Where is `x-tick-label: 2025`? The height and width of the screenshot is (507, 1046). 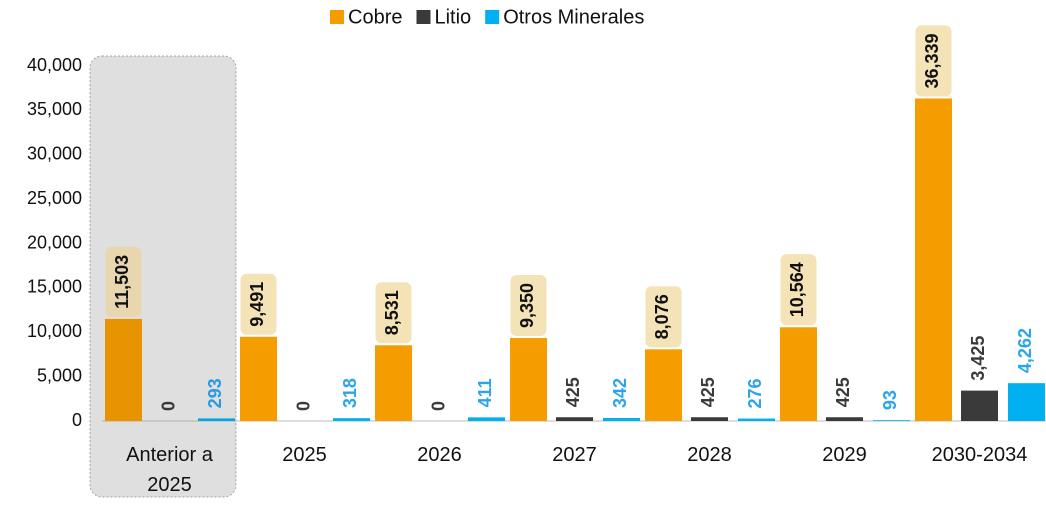
x-tick-label: 2025 is located at coordinates (304, 455).